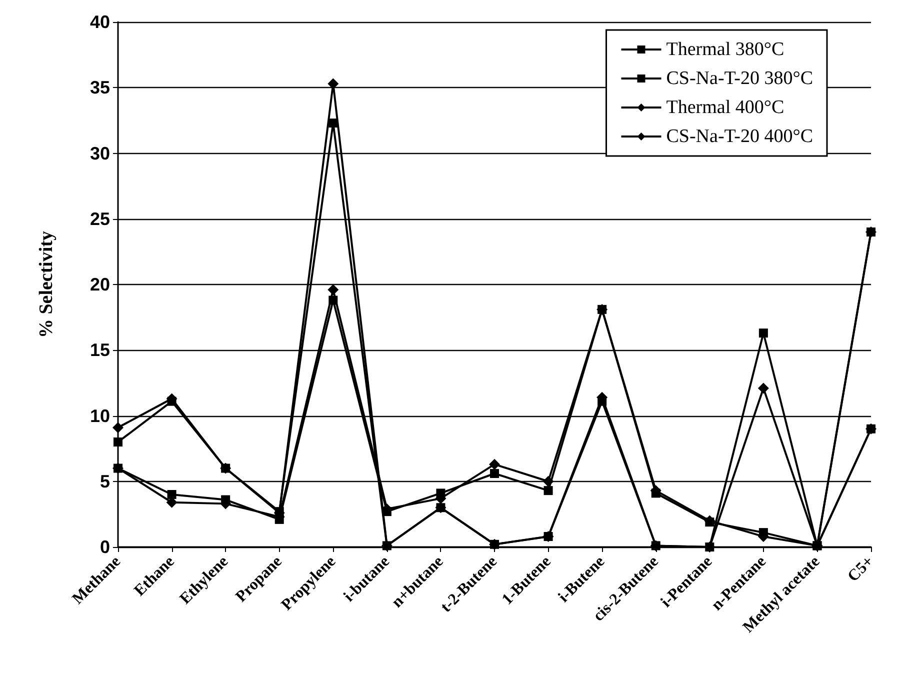 The width and height of the screenshot is (907, 684). I want to click on y-tick-label: 35, so click(100, 88).